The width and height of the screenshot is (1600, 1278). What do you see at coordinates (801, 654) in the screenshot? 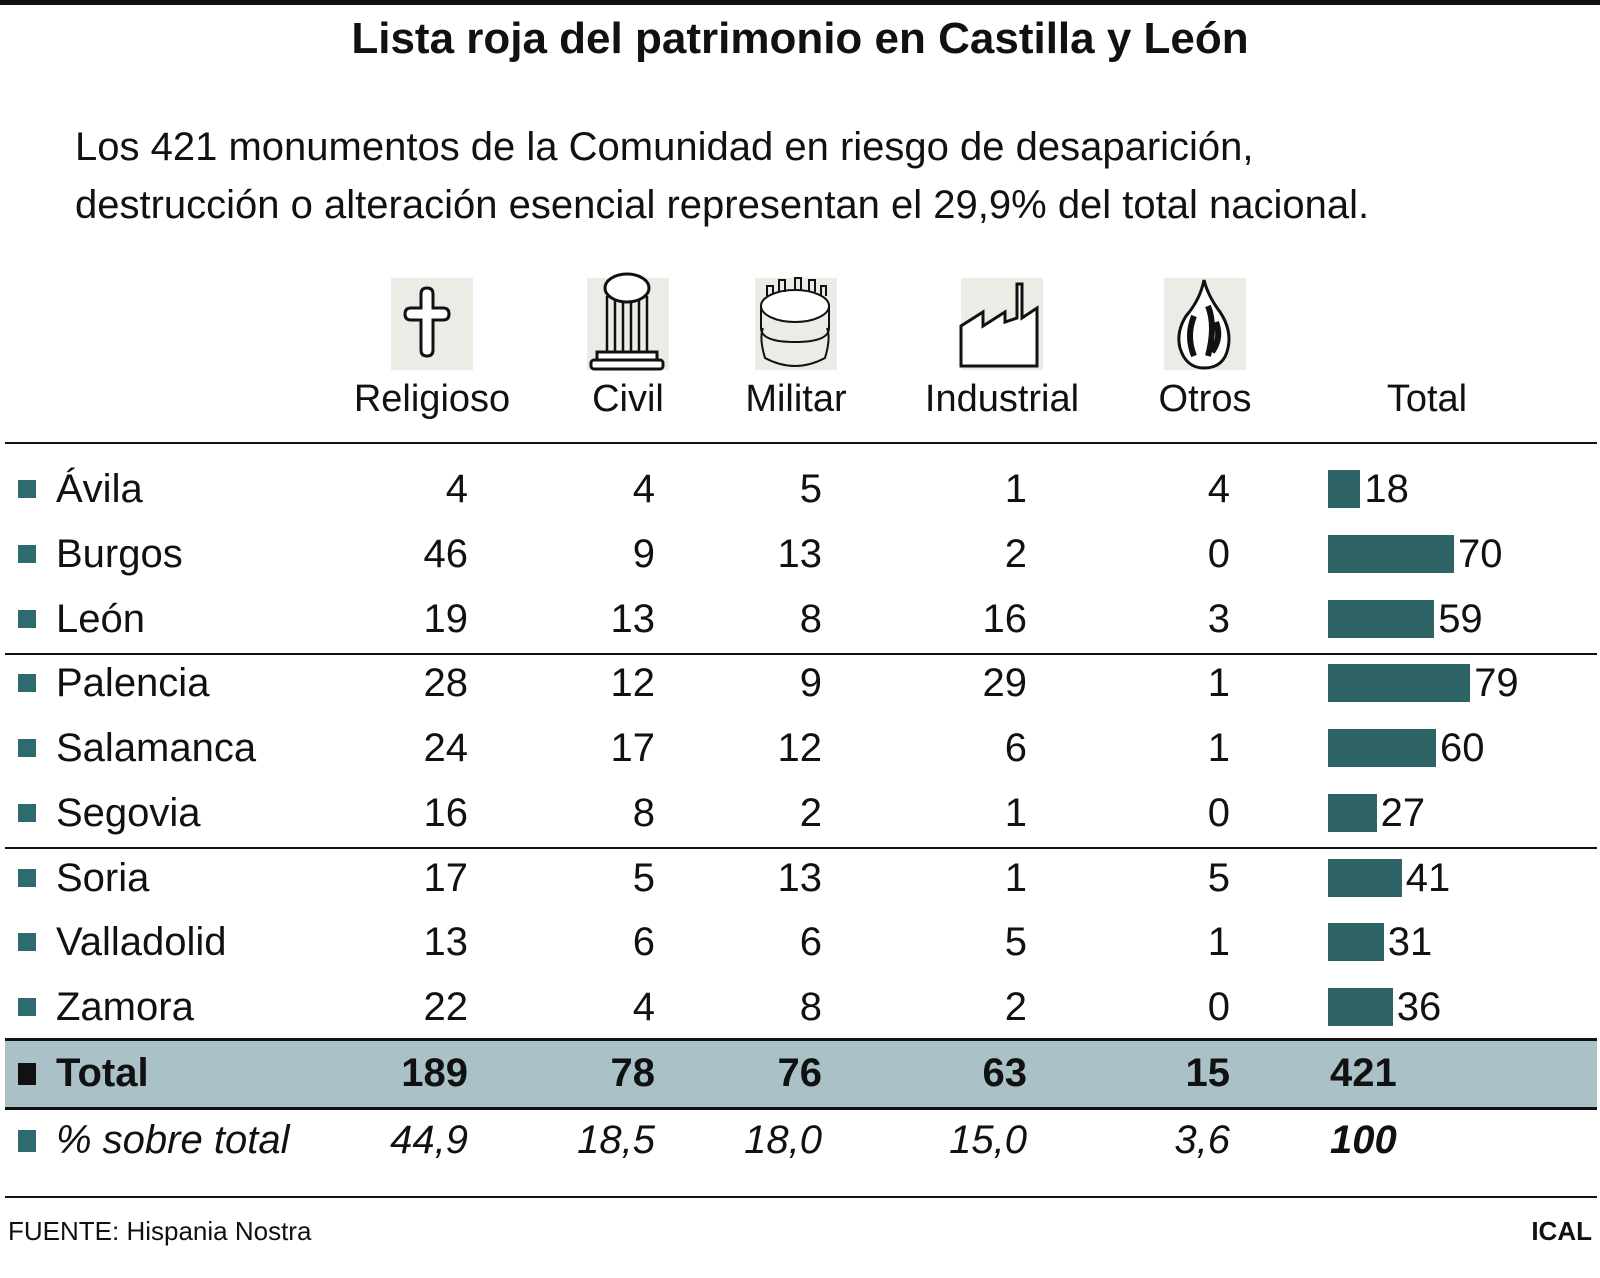
I see `group-rule` at bounding box center [801, 654].